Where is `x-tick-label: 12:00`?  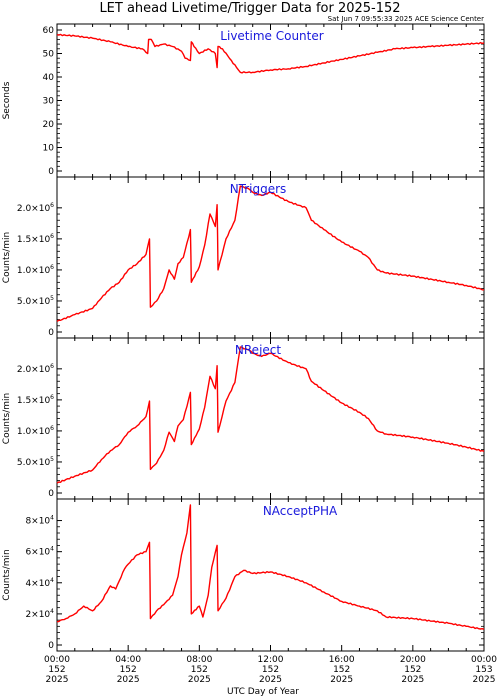 x-tick-label: 12:00 is located at coordinates (271, 660).